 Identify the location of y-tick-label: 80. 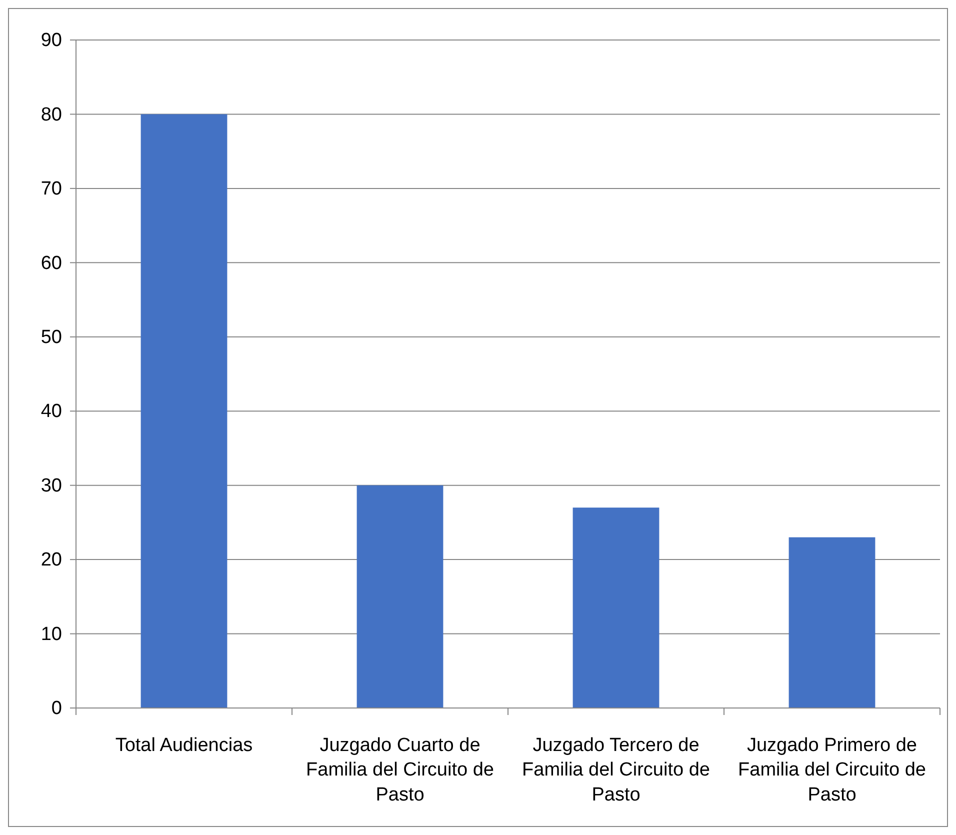
(51, 115).